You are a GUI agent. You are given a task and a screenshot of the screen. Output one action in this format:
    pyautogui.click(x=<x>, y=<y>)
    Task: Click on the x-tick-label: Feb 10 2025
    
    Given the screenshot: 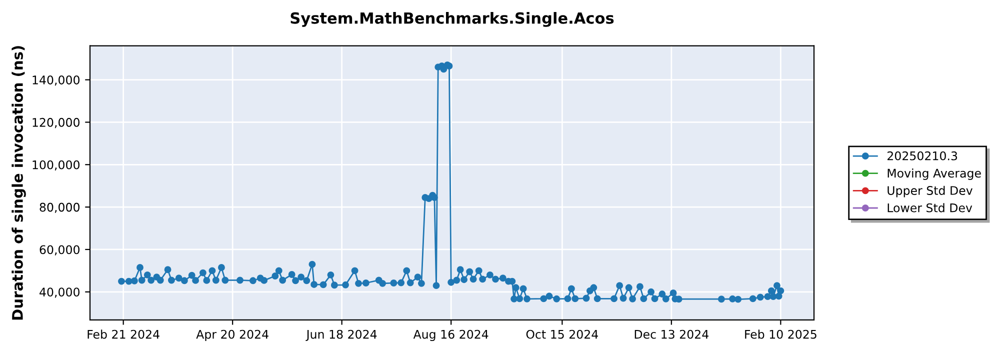 What is the action you would take?
    pyautogui.click(x=780, y=334)
    